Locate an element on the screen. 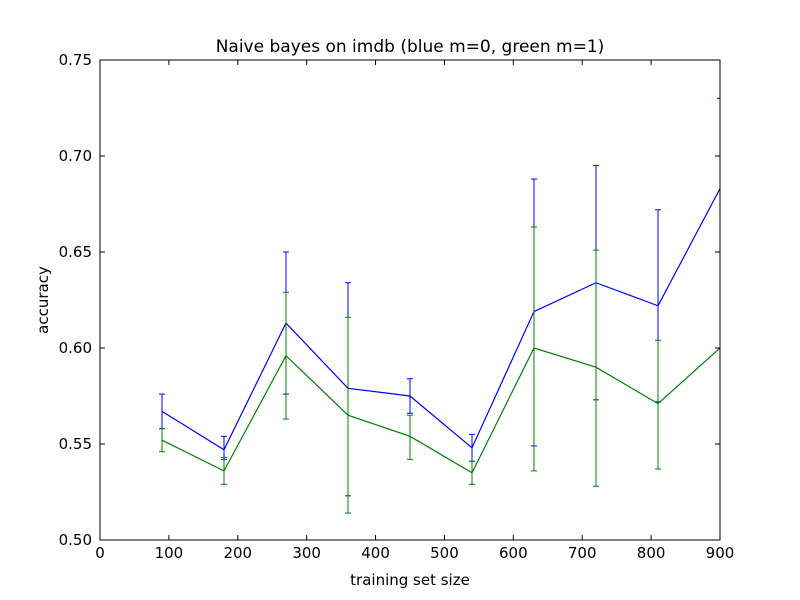 The image size is (800, 600). y-tick-label: 0.65 is located at coordinates (75, 252).